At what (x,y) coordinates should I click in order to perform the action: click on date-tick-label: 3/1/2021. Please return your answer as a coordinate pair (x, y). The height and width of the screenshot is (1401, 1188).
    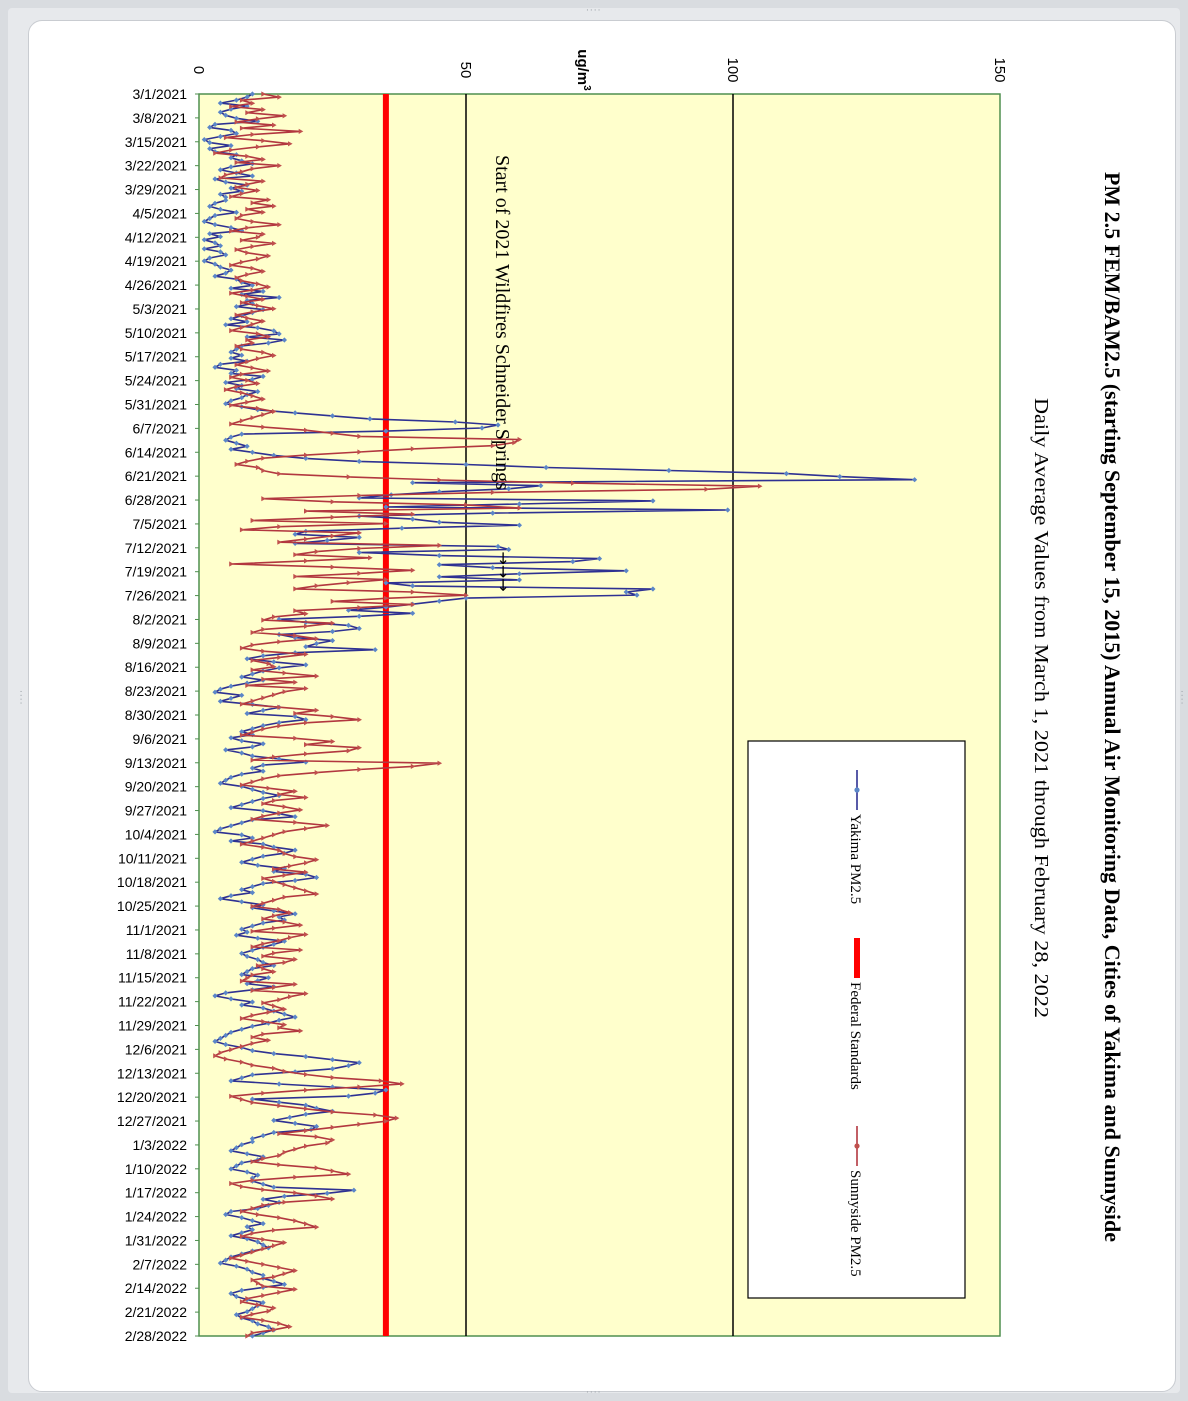
    Looking at the image, I should click on (160, 94).